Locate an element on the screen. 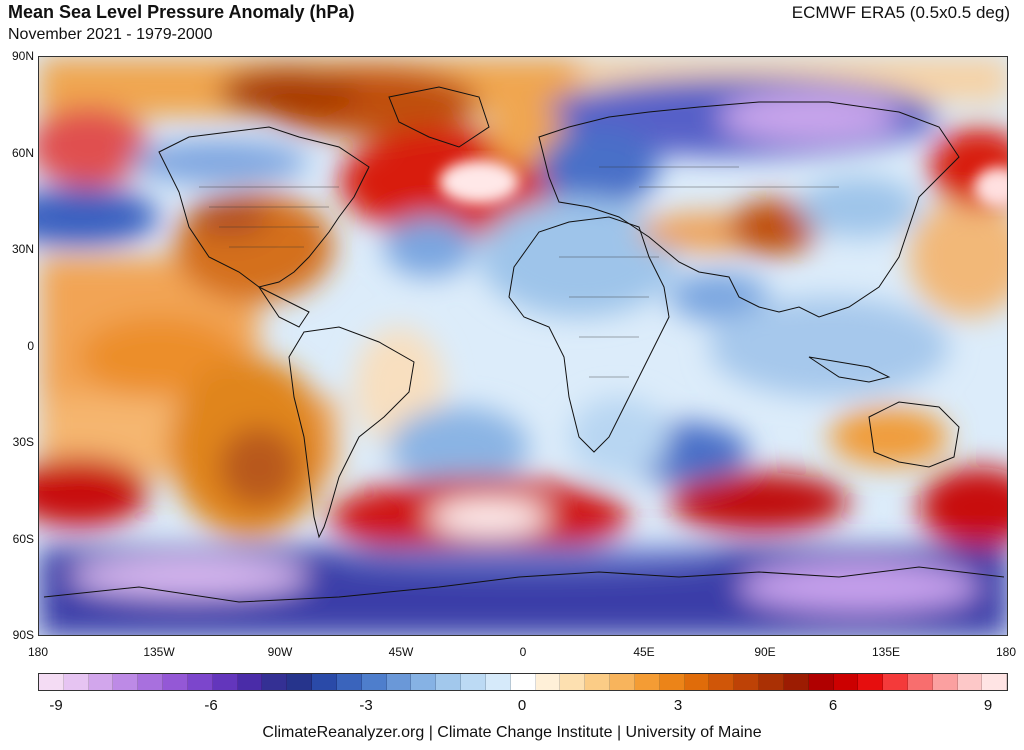 This screenshot has width=1024, height=750. colorbar-tick-label: 6 is located at coordinates (833, 705).